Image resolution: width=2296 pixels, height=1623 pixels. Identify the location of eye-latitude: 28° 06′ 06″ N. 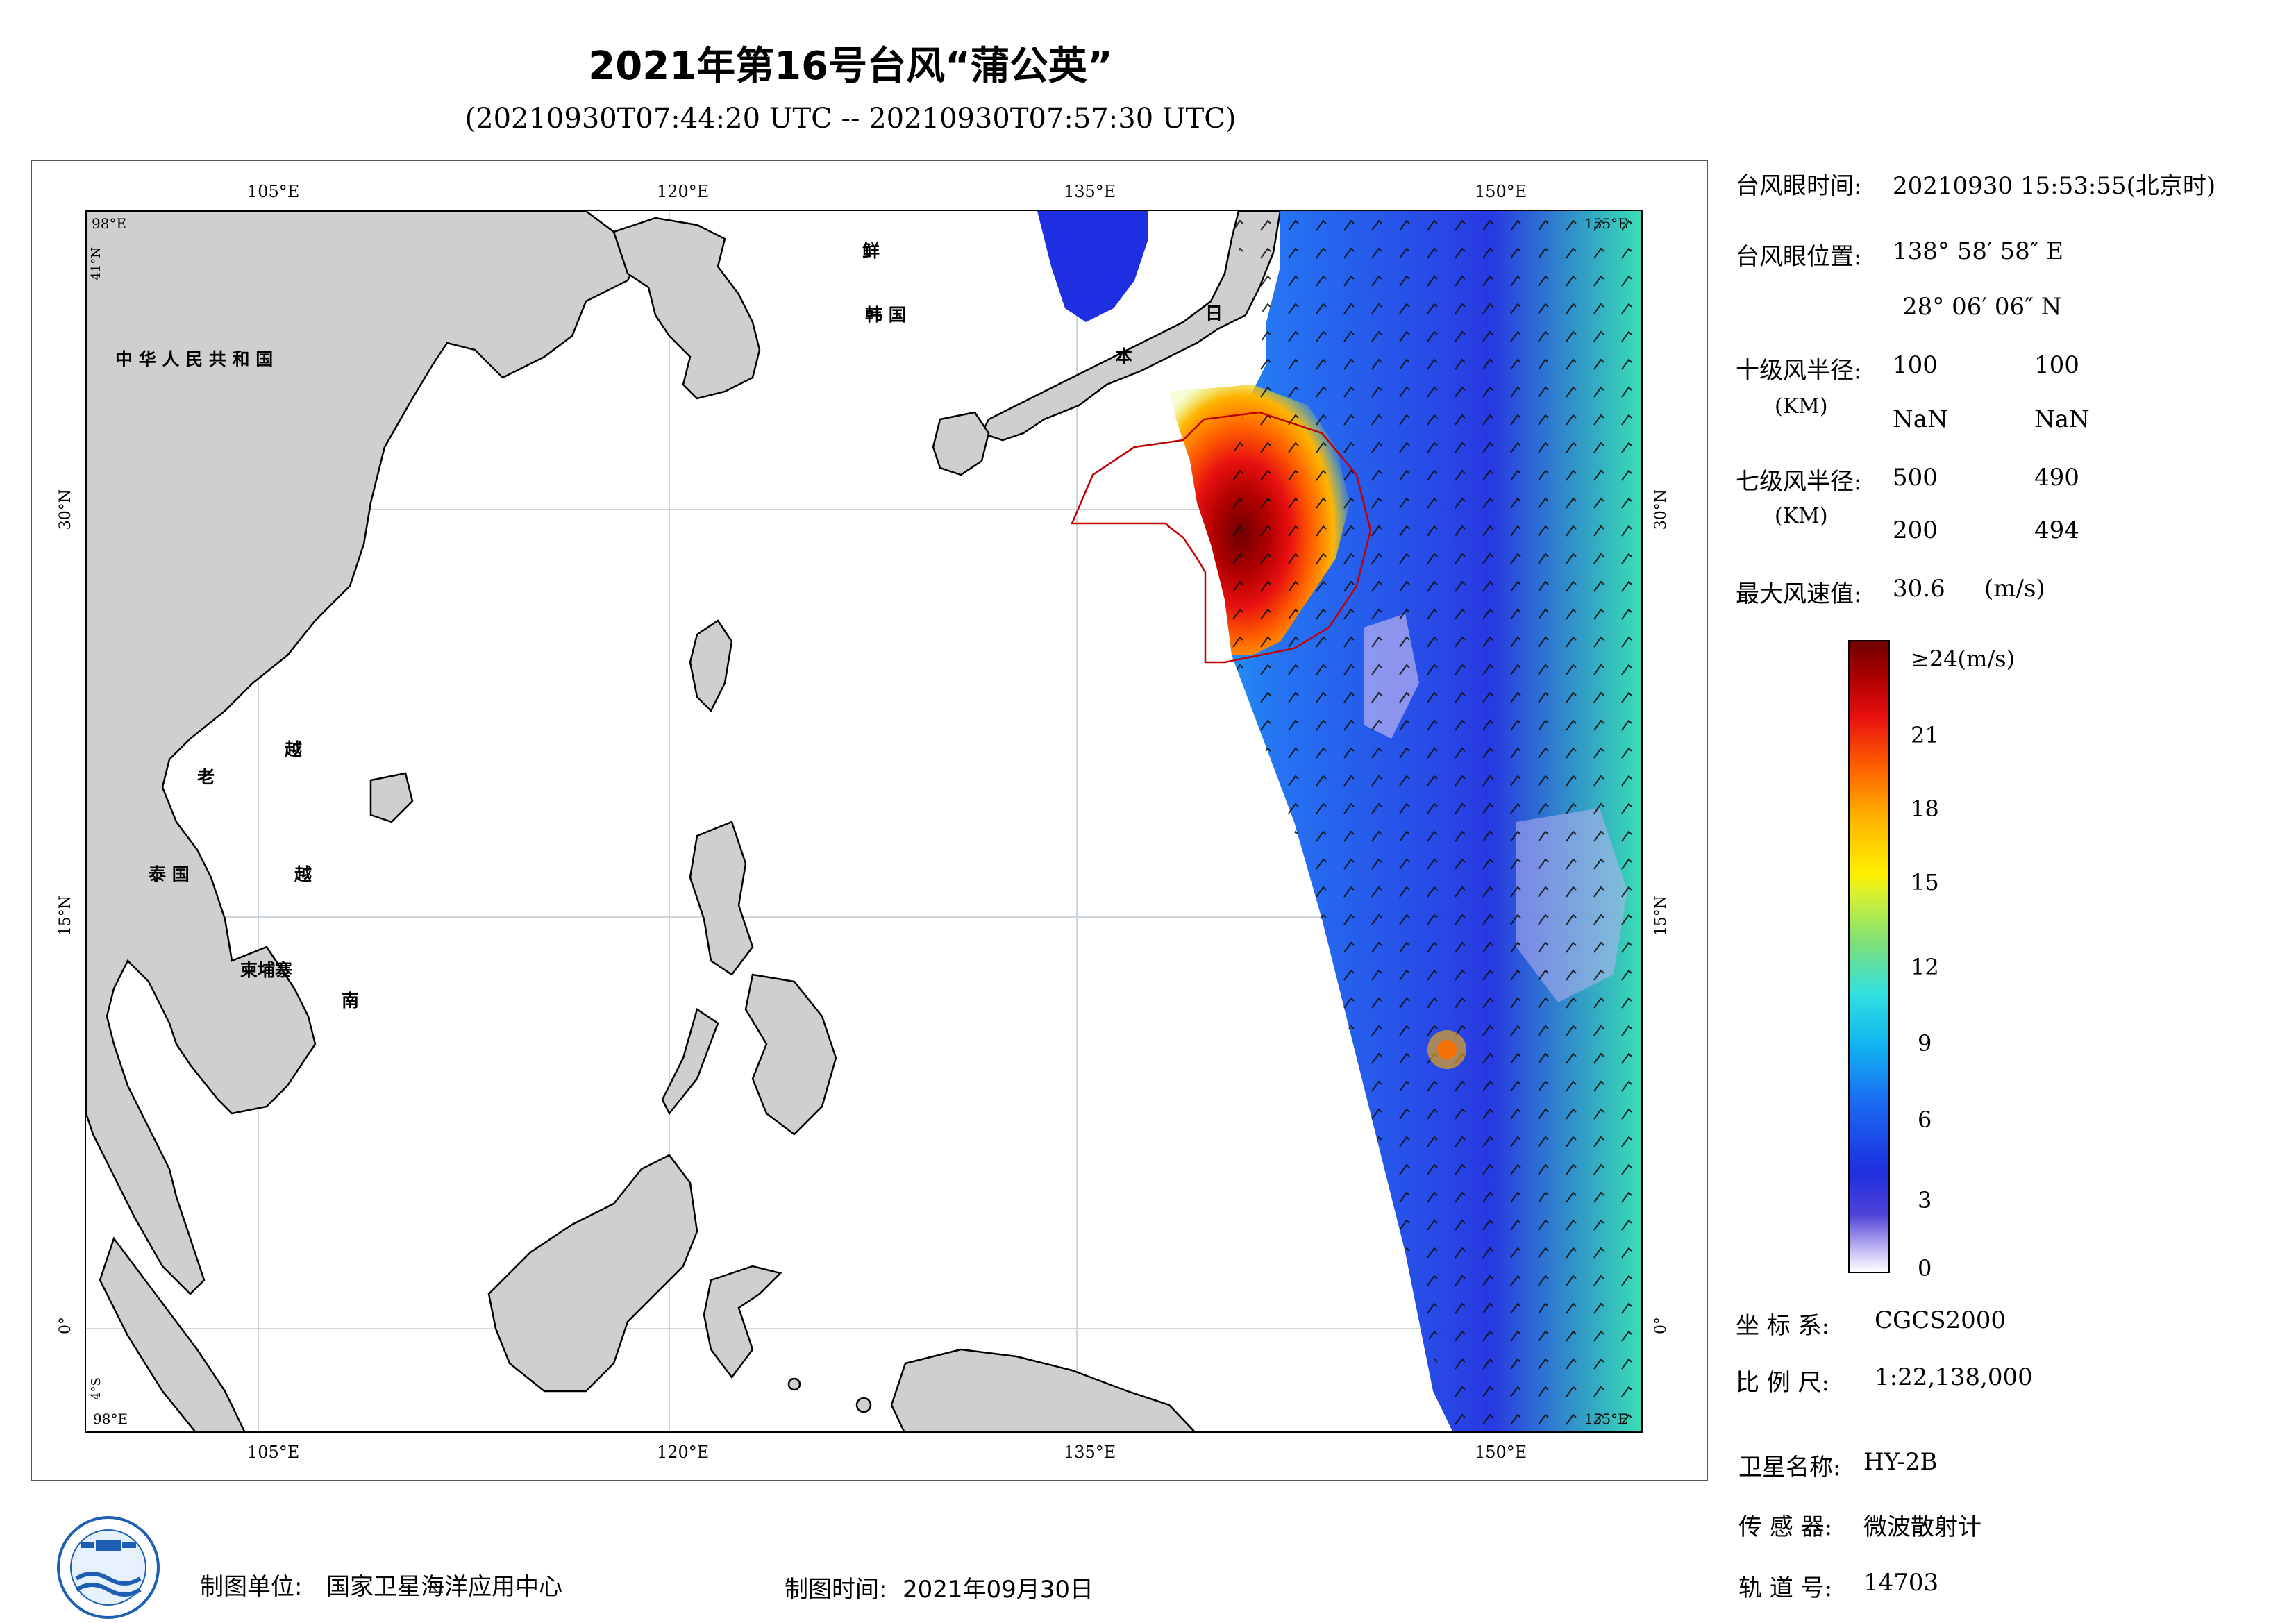
(1982, 307).